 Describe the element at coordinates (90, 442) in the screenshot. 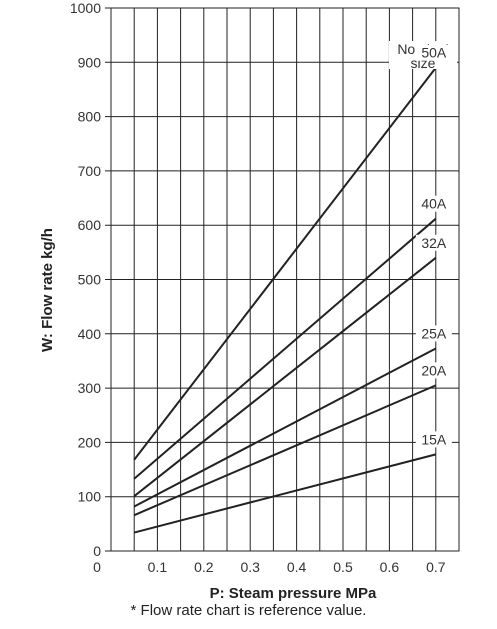

I see `y-tick-label: 200` at that location.